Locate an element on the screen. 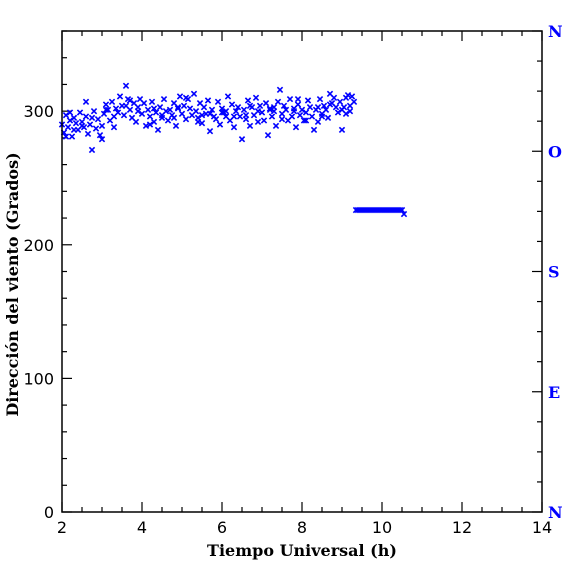 Image resolution: width=574 pixels, height=574 pixels. compass-labels: N O S E N is located at coordinates (555, 272).